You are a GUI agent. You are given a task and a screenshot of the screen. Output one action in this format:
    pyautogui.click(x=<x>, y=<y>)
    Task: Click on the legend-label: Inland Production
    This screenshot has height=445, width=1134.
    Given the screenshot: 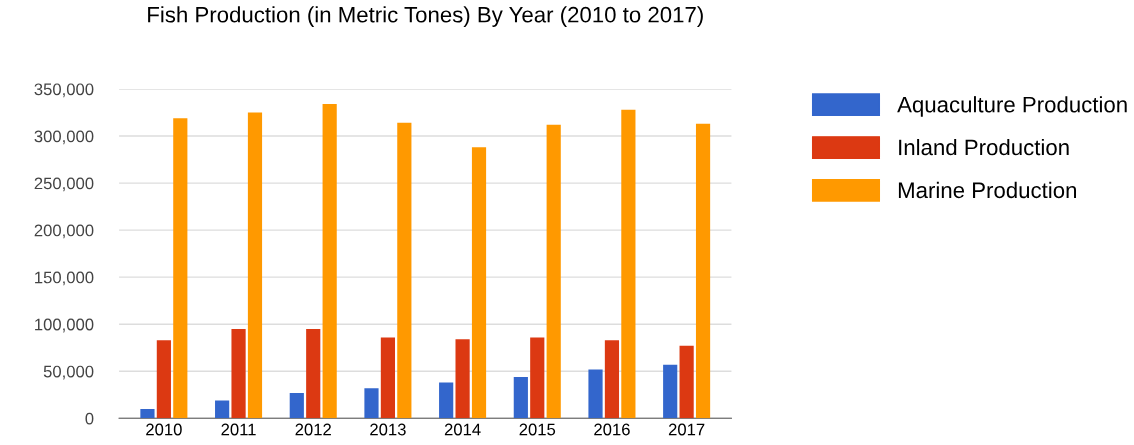 What is the action you would take?
    pyautogui.click(x=984, y=147)
    